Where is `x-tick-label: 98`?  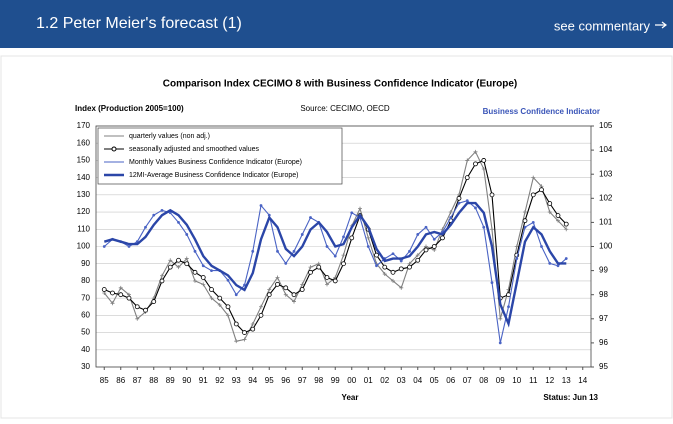 x-tick-label: 98 is located at coordinates (318, 380).